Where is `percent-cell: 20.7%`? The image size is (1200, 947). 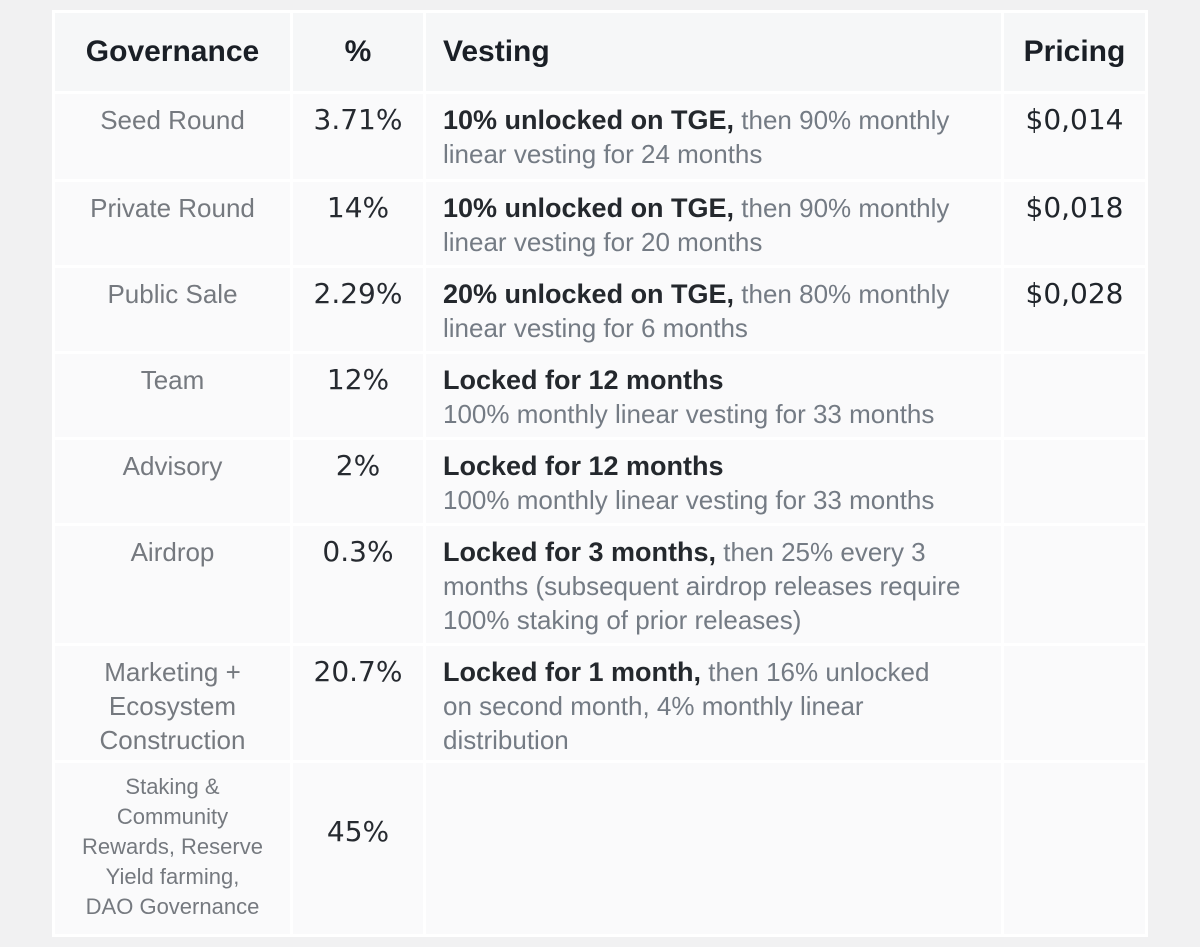 percent-cell: 20.7% is located at coordinates (358, 703).